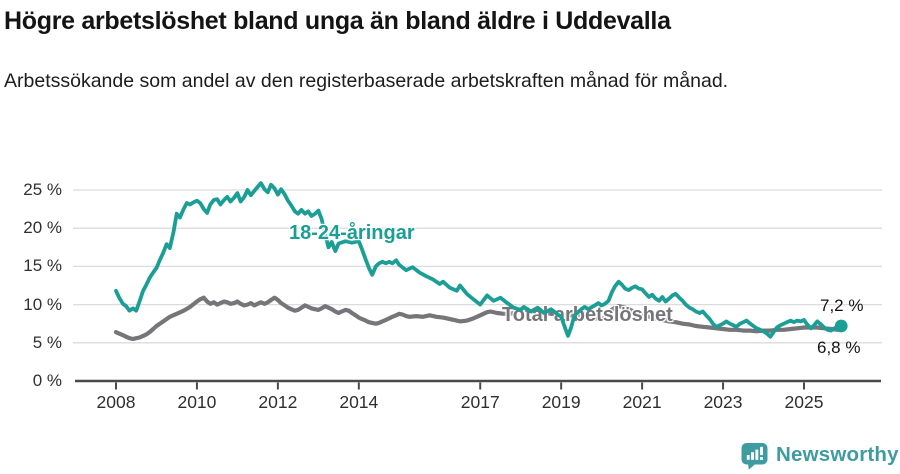 This screenshot has width=900, height=474. What do you see at coordinates (842, 305) in the screenshot?
I see `end-value-label-18-24: 7,2 %` at bounding box center [842, 305].